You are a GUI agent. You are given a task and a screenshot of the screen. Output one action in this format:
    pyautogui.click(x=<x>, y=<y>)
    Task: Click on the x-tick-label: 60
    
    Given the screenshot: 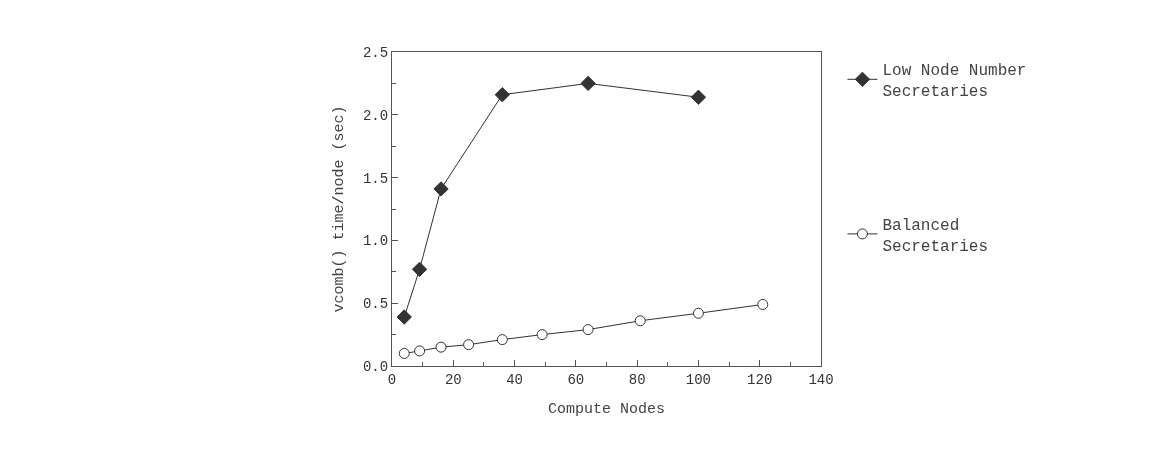 What is the action you would take?
    pyautogui.click(x=576, y=379)
    